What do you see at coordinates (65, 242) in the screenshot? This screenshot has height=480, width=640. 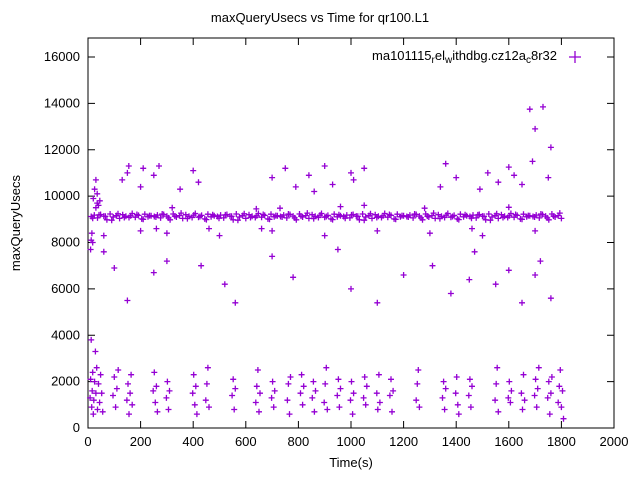 I see `y-tick-label: 8000` at bounding box center [65, 242].